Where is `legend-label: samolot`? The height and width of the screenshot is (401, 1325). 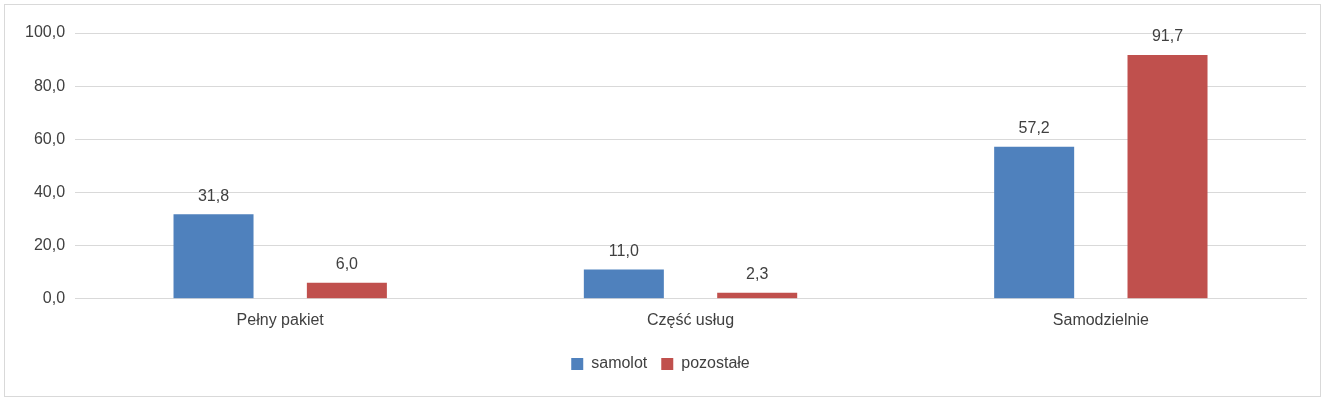
legend-label: samolot is located at coordinates (619, 363).